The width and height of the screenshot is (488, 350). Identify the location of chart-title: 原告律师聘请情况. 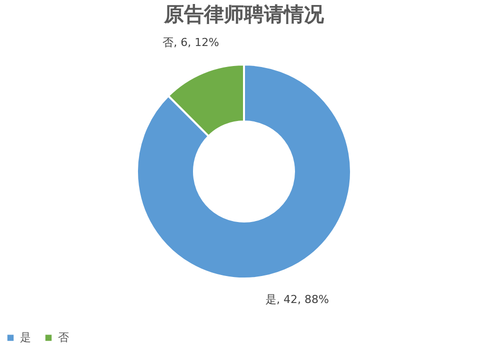
(244, 14).